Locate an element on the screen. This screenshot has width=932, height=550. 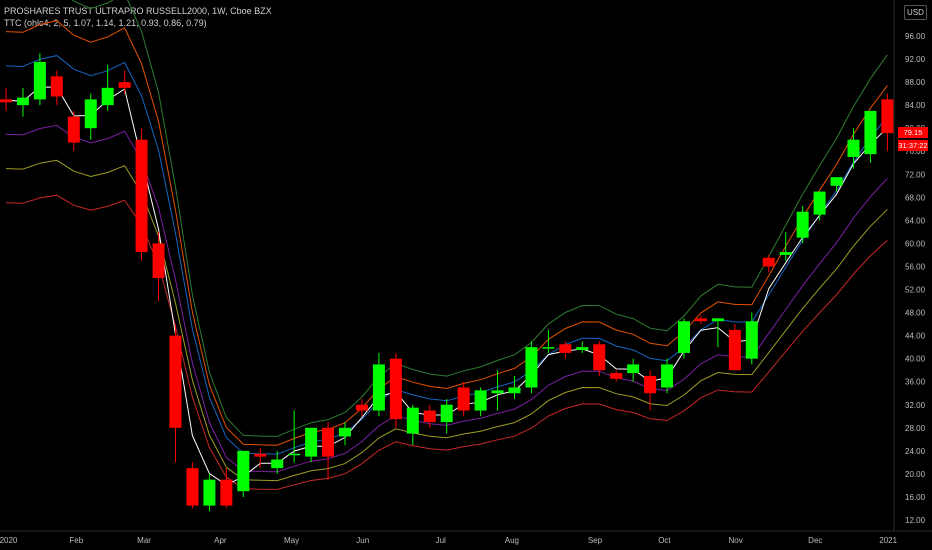
y-tick-label: 76.00 is located at coordinates (915, 151).